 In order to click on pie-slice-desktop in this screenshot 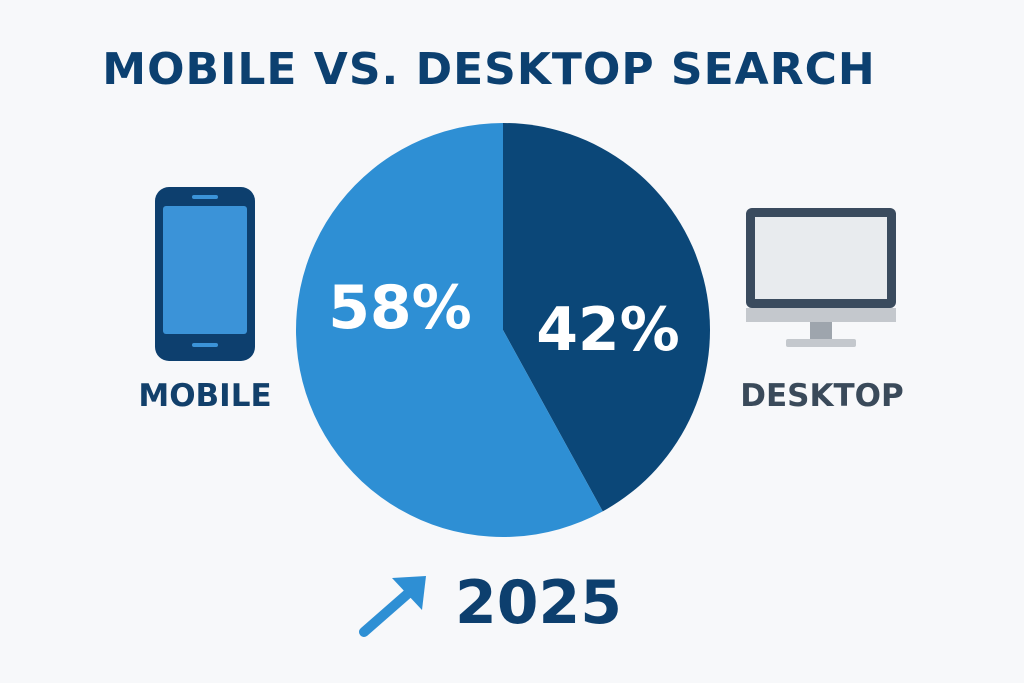, I will do `click(606, 317)`.